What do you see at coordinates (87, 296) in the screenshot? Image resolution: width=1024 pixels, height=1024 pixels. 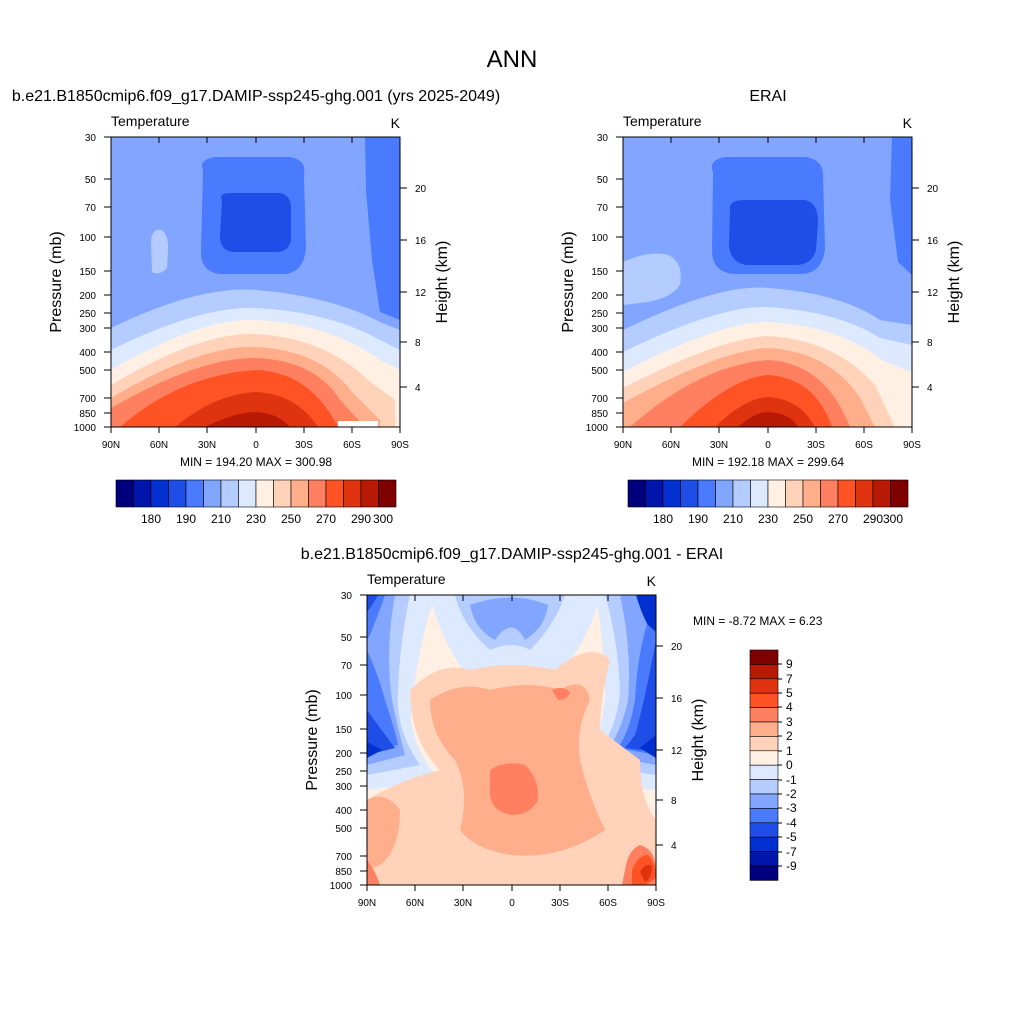 I see `y-tick-label: 200` at bounding box center [87, 296].